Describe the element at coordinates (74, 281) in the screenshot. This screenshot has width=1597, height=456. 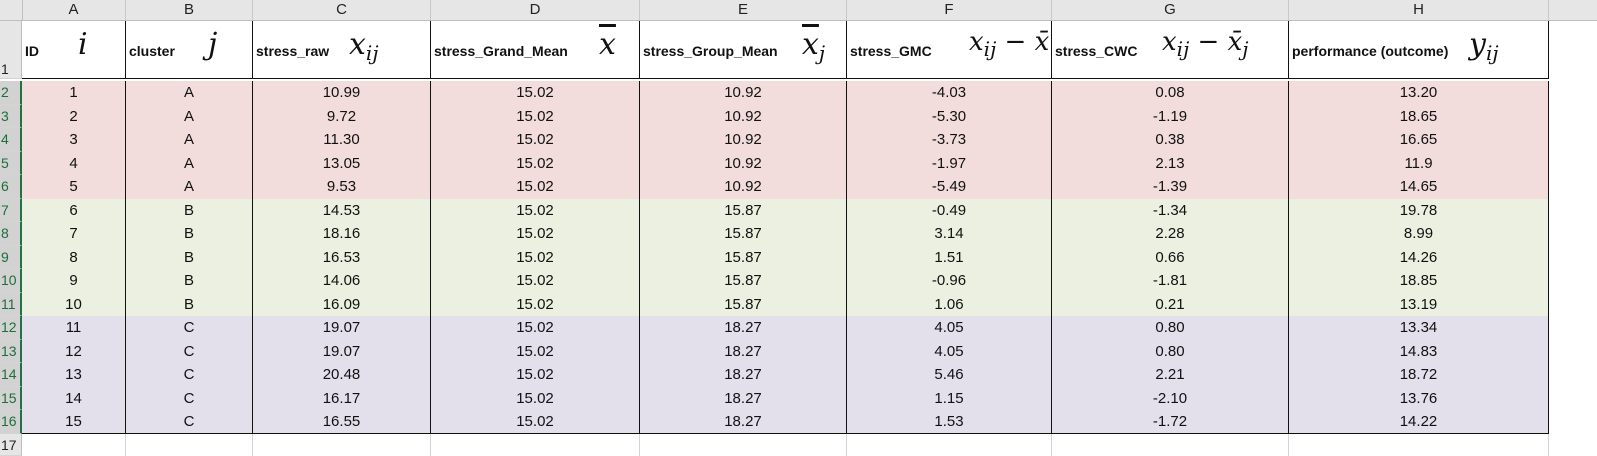
I see `data-cell-a10: 9` at that location.